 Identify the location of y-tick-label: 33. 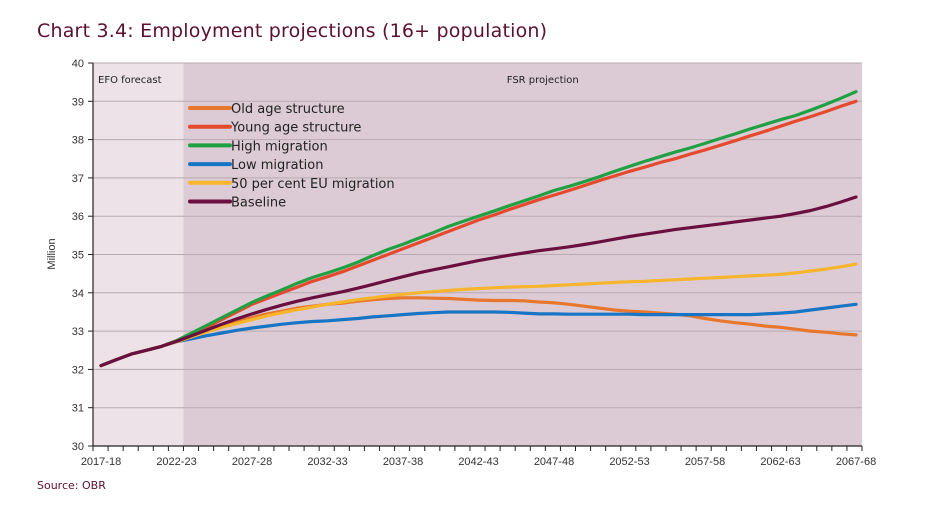
(78, 332).